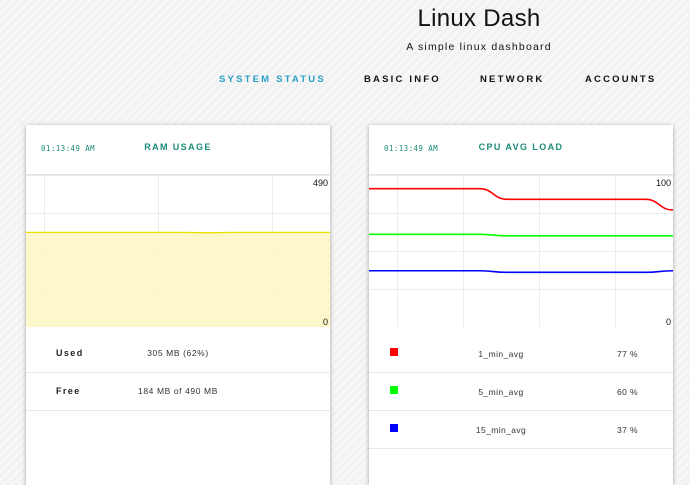  I want to click on ram-card-header: 01:13:49 AM RAM USAGE, so click(178, 150).